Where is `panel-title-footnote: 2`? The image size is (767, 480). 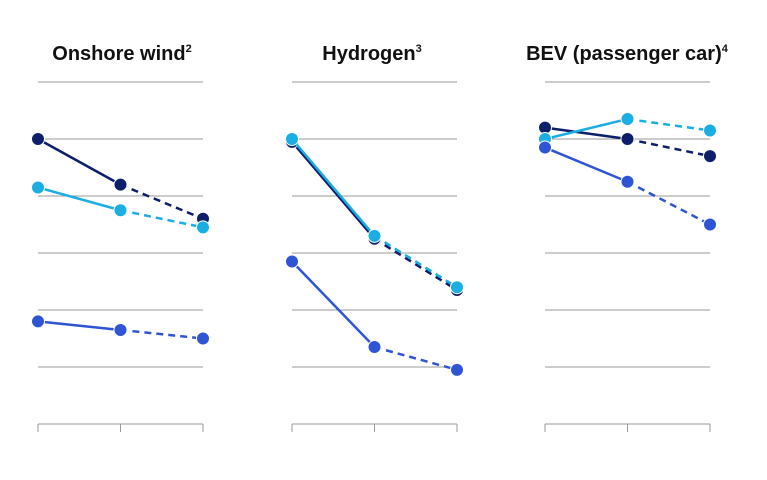
panel-title-footnote: 2 is located at coordinates (189, 49).